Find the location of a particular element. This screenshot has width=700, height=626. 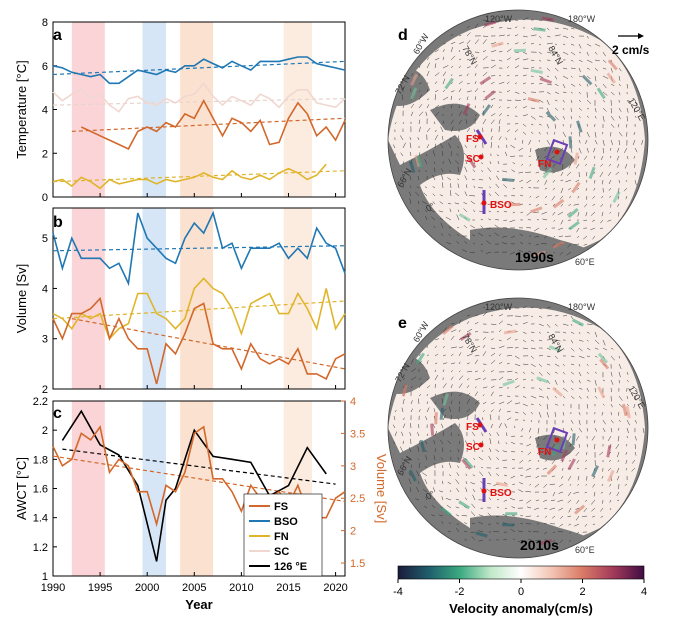

station-label: BSO is located at coordinates (501, 493).